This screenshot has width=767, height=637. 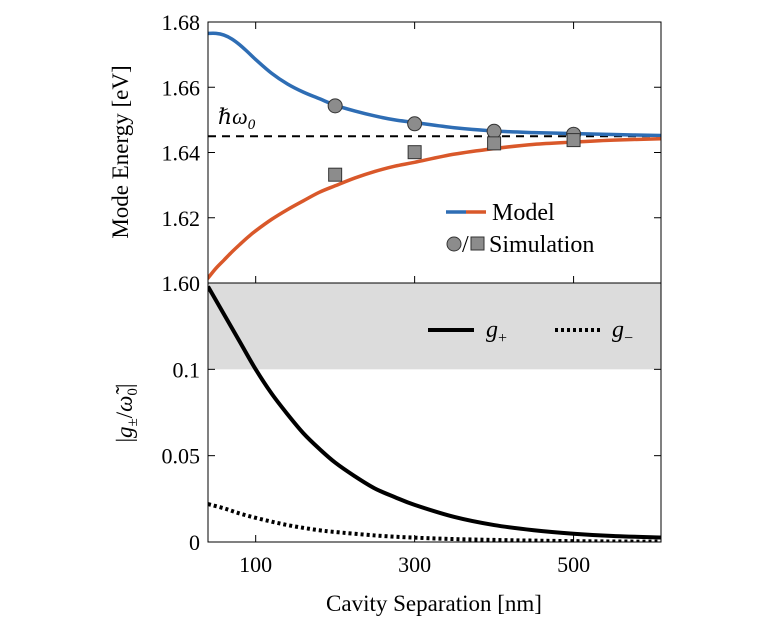 What do you see at coordinates (120, 151) in the screenshot?
I see `top-y-axis-title: Mode Energy [eV]` at bounding box center [120, 151].